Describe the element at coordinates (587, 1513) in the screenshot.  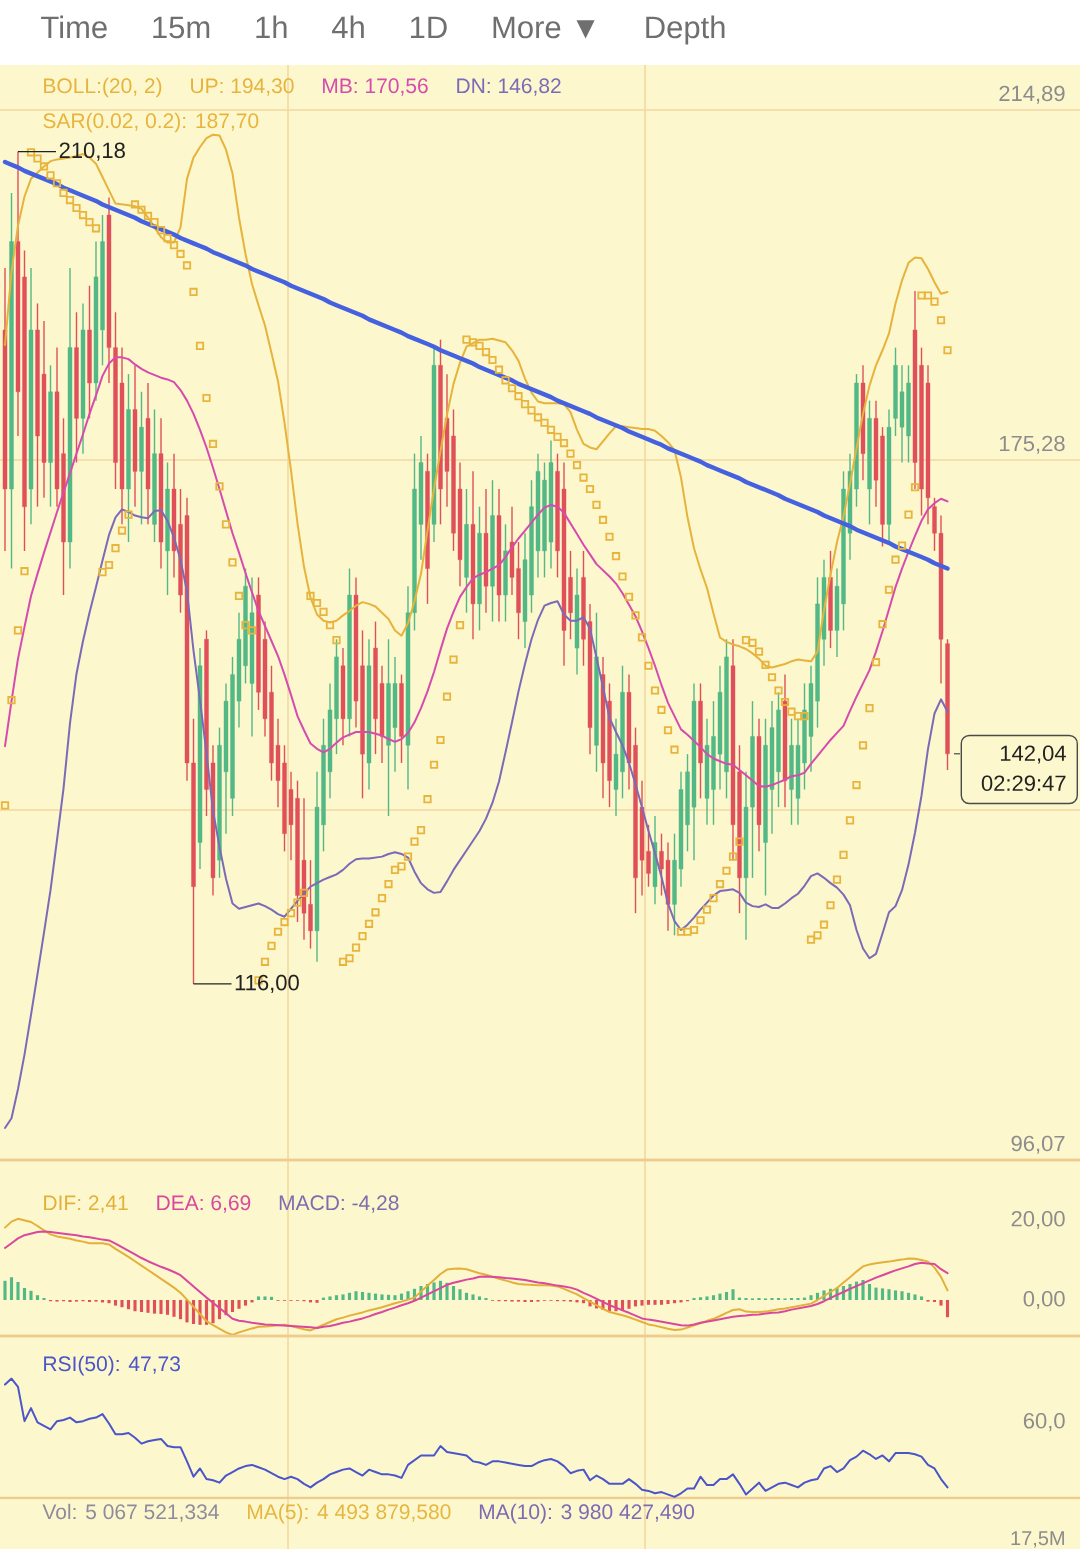
I see `legend-label: MA(10): 3 980 427,490` at that location.